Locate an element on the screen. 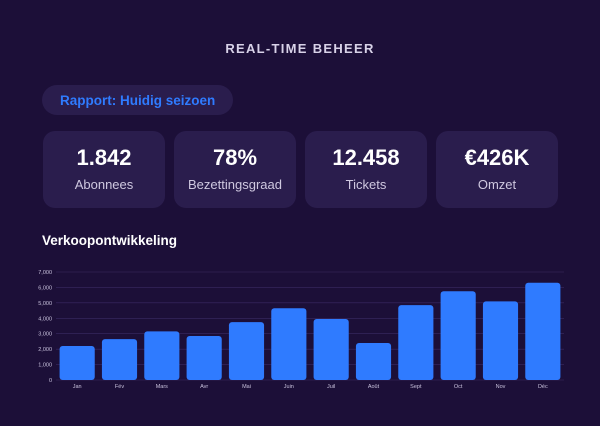  kpi-value: €426K is located at coordinates (497, 157).